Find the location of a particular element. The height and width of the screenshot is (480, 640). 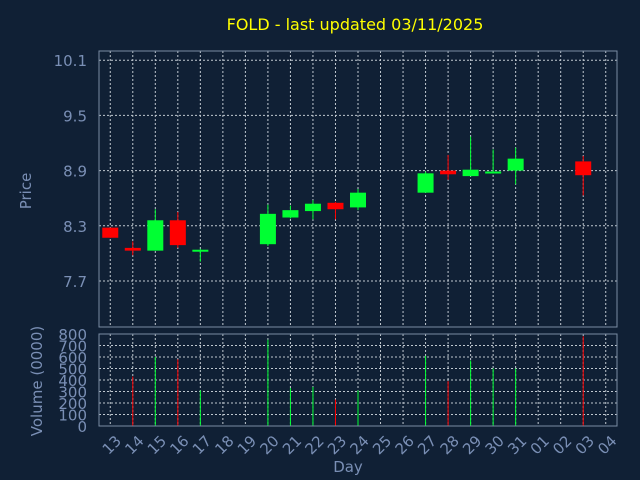

volume-tick-label: 600 is located at coordinates (72, 358).